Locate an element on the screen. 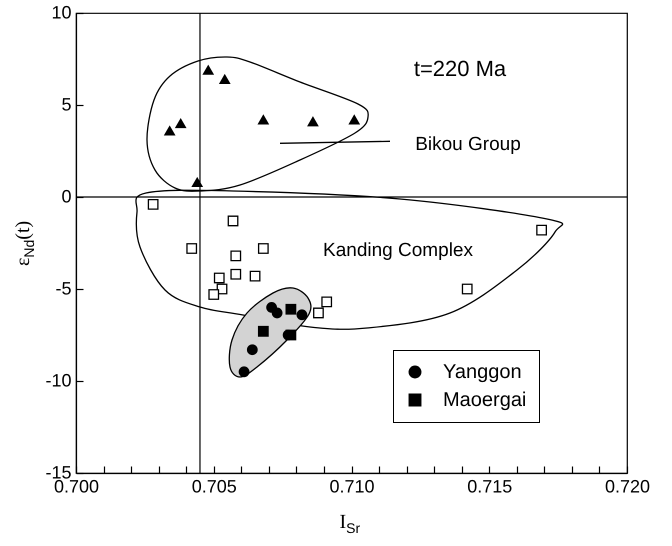 Image resolution: width=672 pixels, height=546 pixels. x-tick-label: 0.710 is located at coordinates (352, 486).